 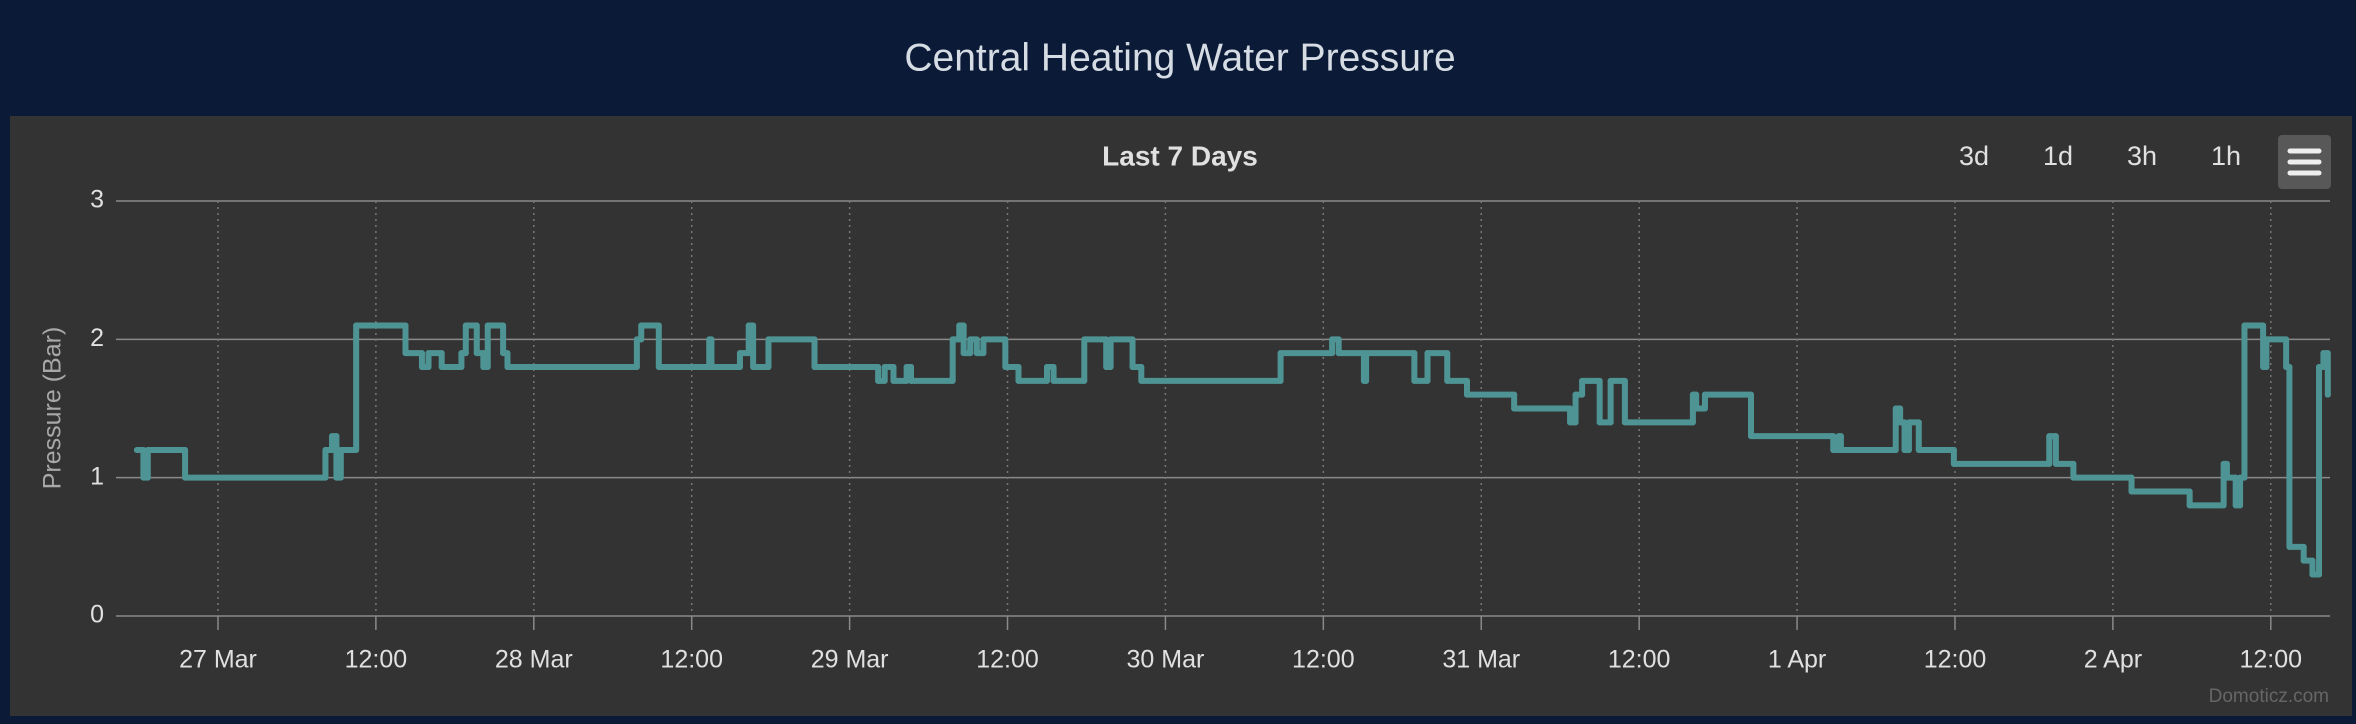 I want to click on y-tick-label: 0, so click(x=97, y=615).